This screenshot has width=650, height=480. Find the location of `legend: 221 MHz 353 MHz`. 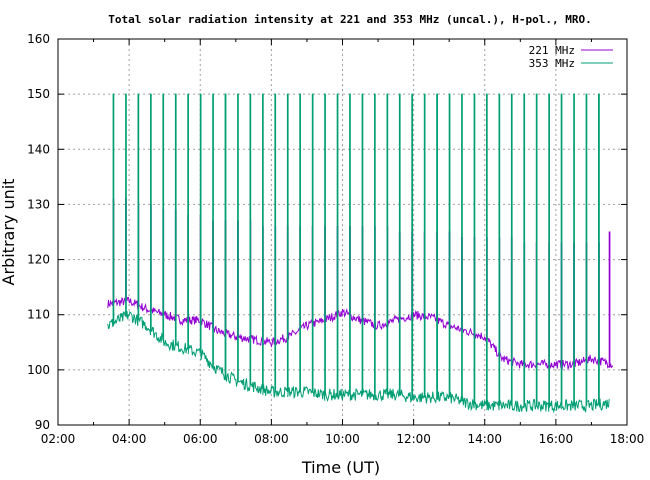

legend: 221 MHz 353 MHz is located at coordinates (571, 57).